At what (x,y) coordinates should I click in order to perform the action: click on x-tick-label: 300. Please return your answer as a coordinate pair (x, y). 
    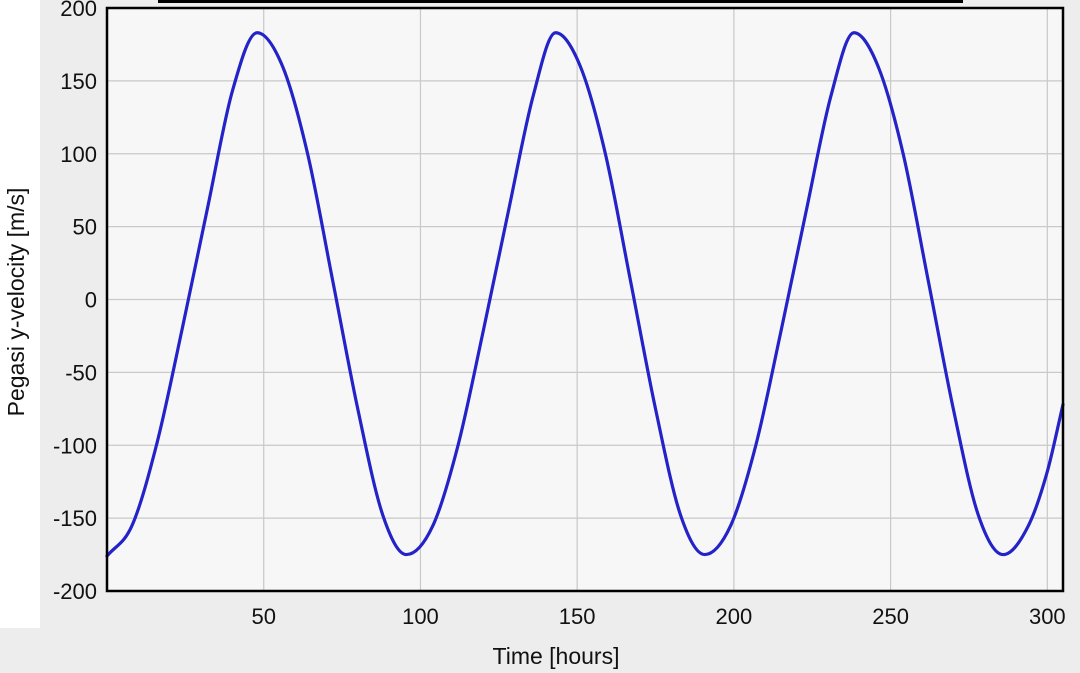
    Looking at the image, I should click on (1047, 616).